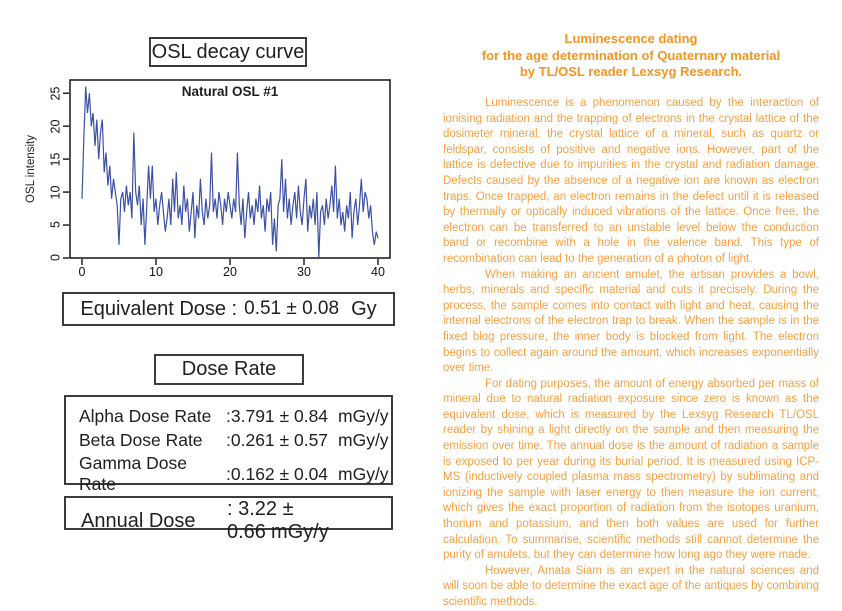  I want to click on osl-decay-curve-title-box: OSL decay curve, so click(228, 52).